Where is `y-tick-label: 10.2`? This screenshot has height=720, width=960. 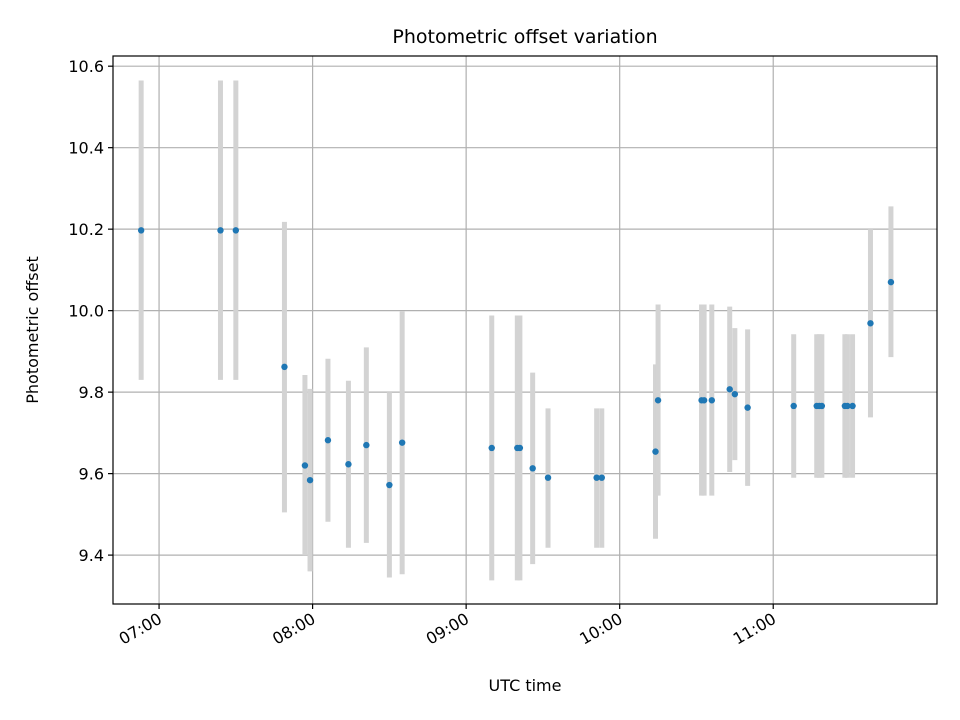
y-tick-label: 10.2 is located at coordinates (86, 229).